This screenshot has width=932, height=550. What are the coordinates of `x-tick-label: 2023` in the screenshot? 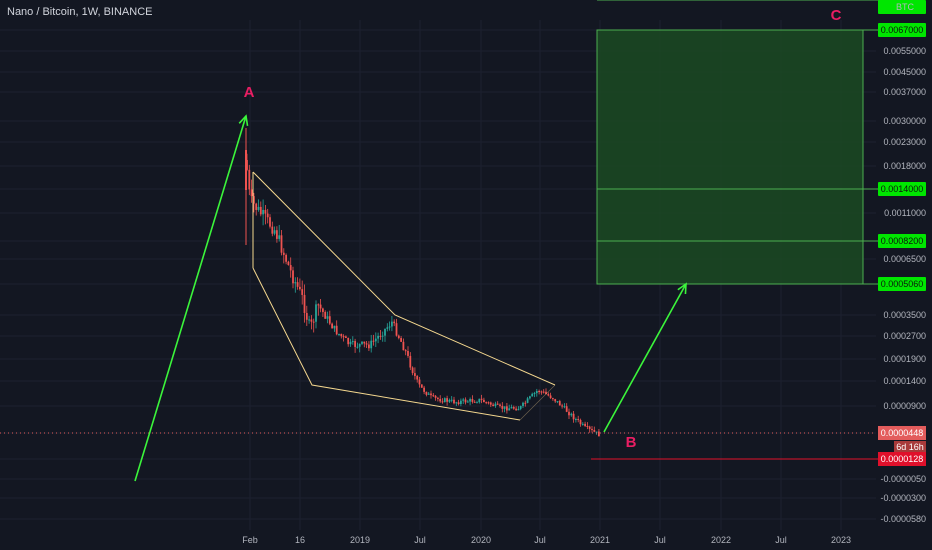 It's located at (841, 540).